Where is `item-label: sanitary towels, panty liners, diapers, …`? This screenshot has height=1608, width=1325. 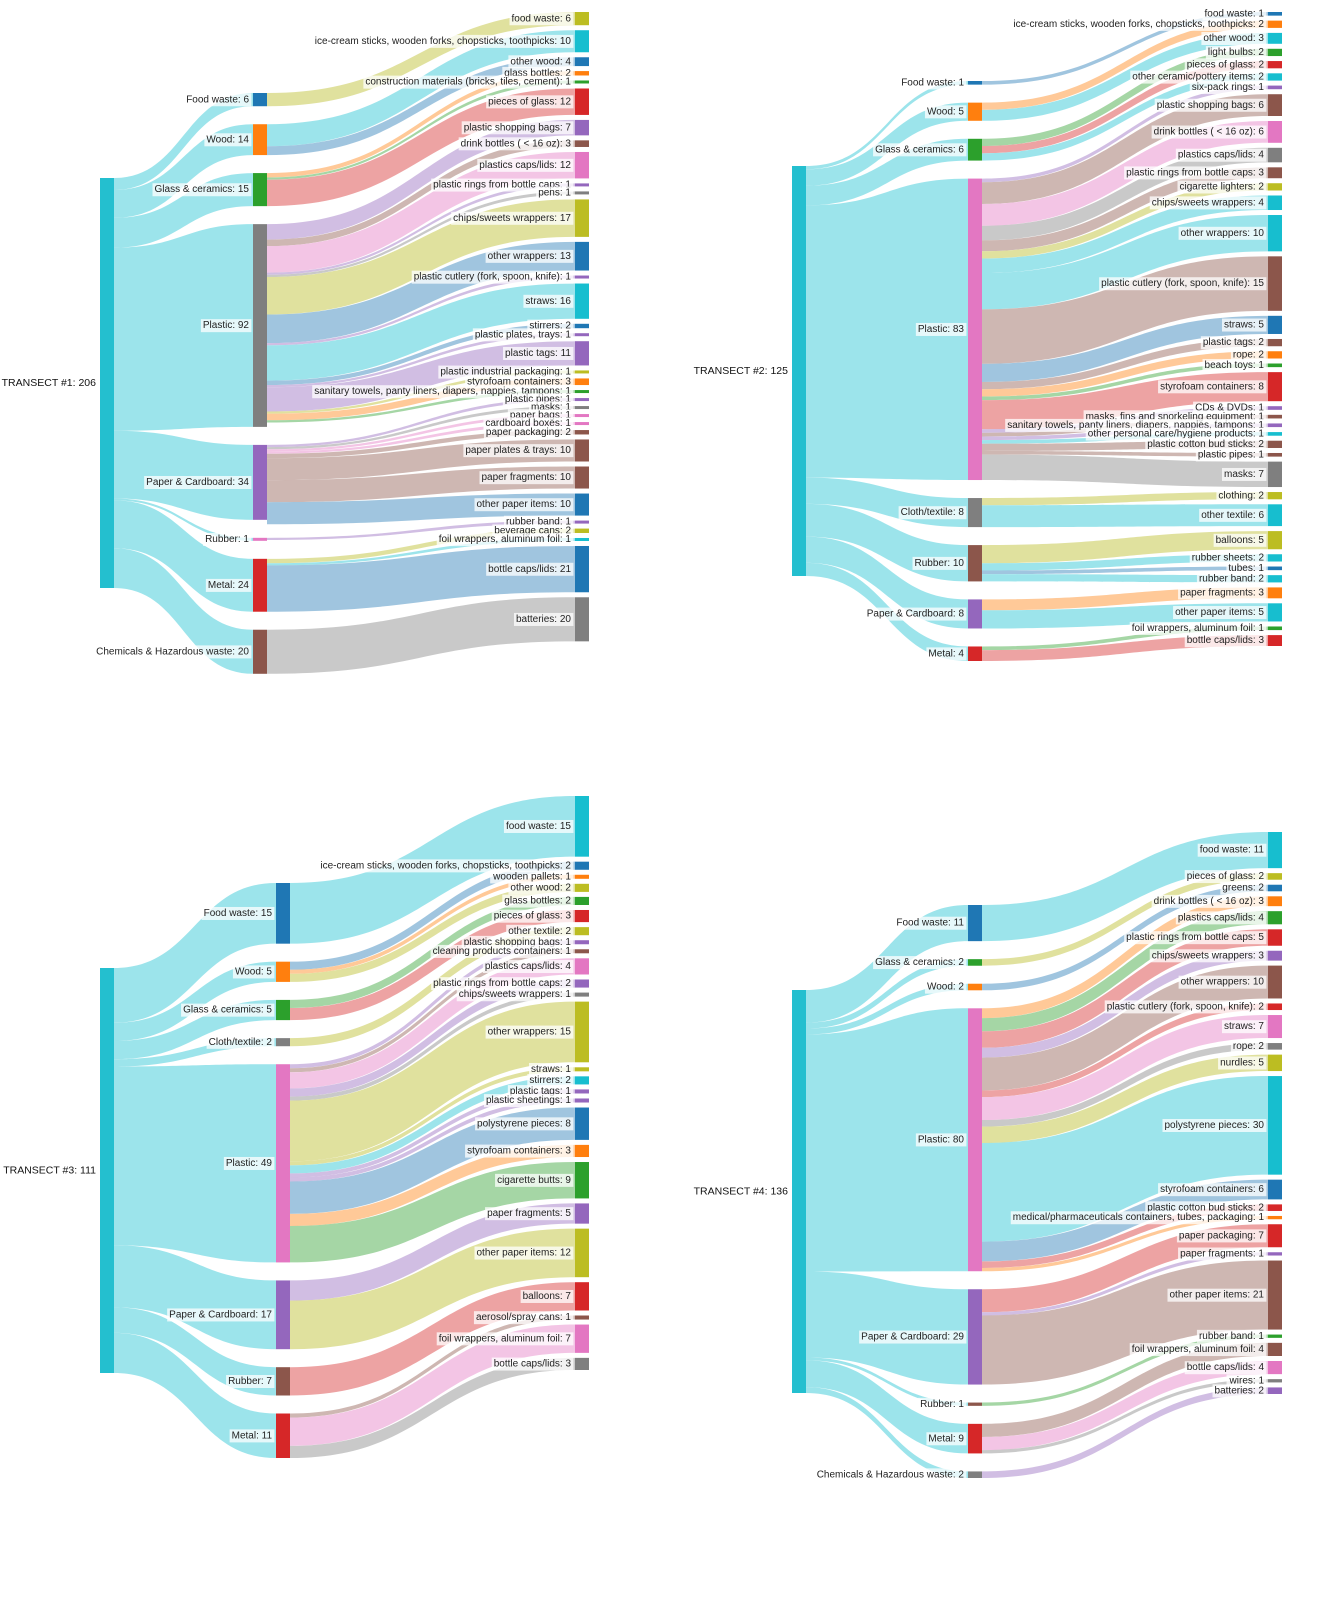 item-label: sanitary towels, panty liners, diapers, … is located at coordinates (1135, 425).